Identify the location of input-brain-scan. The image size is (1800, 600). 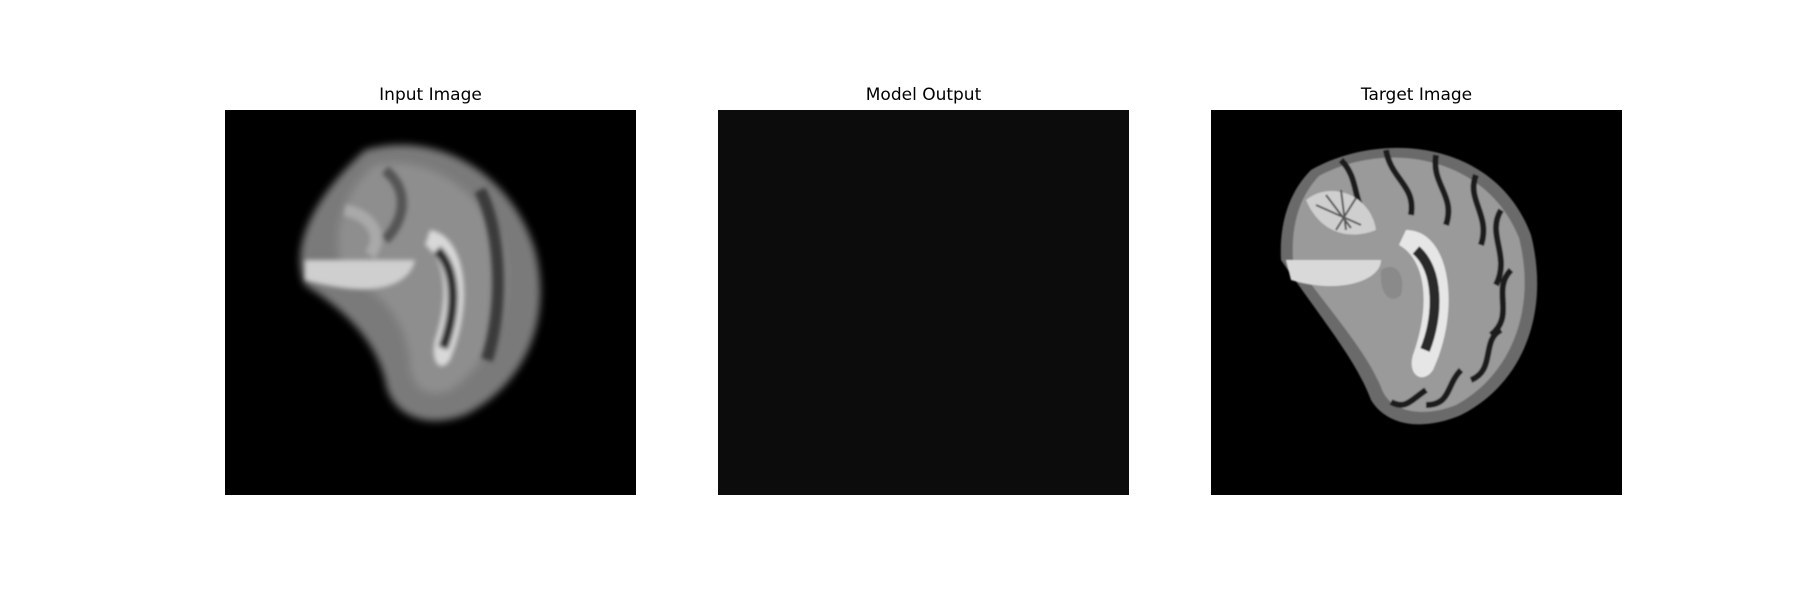
(430, 302).